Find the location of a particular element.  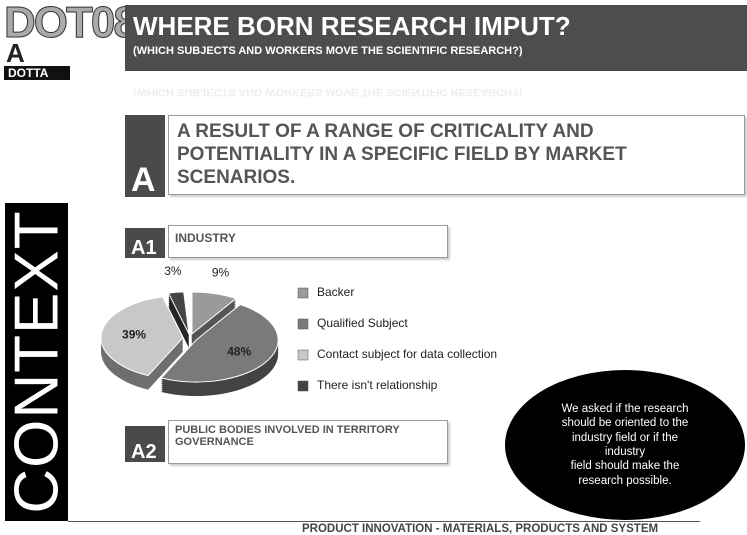

data-label: 48% is located at coordinates (239, 351).